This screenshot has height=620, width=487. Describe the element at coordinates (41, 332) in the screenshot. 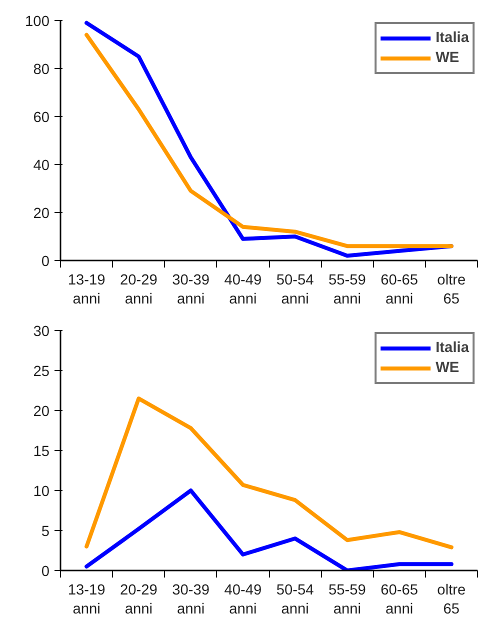

I see `y-tick-label: 30` at that location.